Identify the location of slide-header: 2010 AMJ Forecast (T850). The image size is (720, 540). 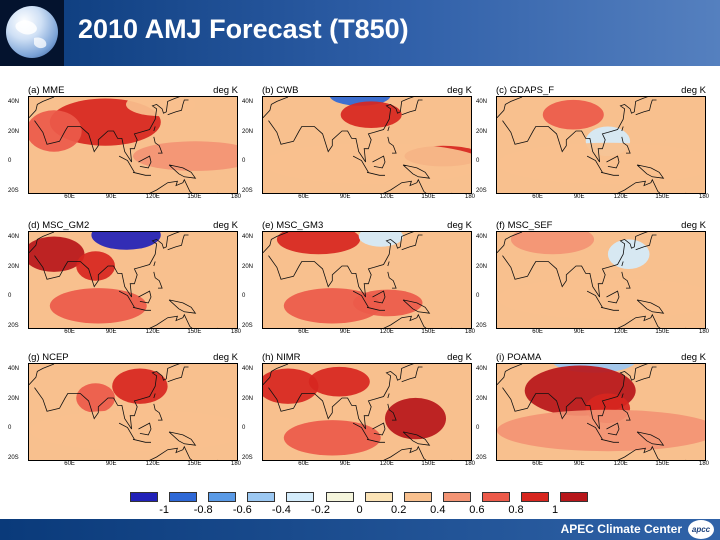
(360, 33).